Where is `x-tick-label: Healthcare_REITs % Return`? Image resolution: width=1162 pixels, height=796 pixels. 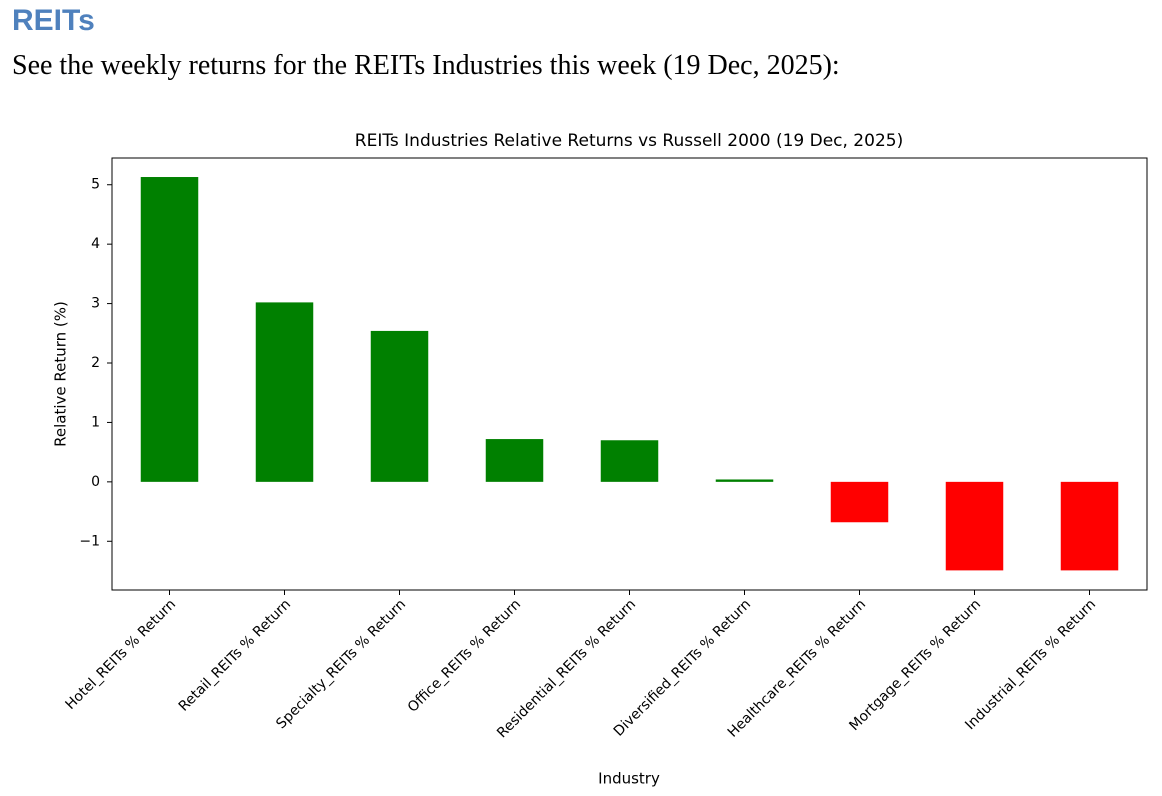 x-tick-label: Healthcare_REITs % Return is located at coordinates (797, 668).